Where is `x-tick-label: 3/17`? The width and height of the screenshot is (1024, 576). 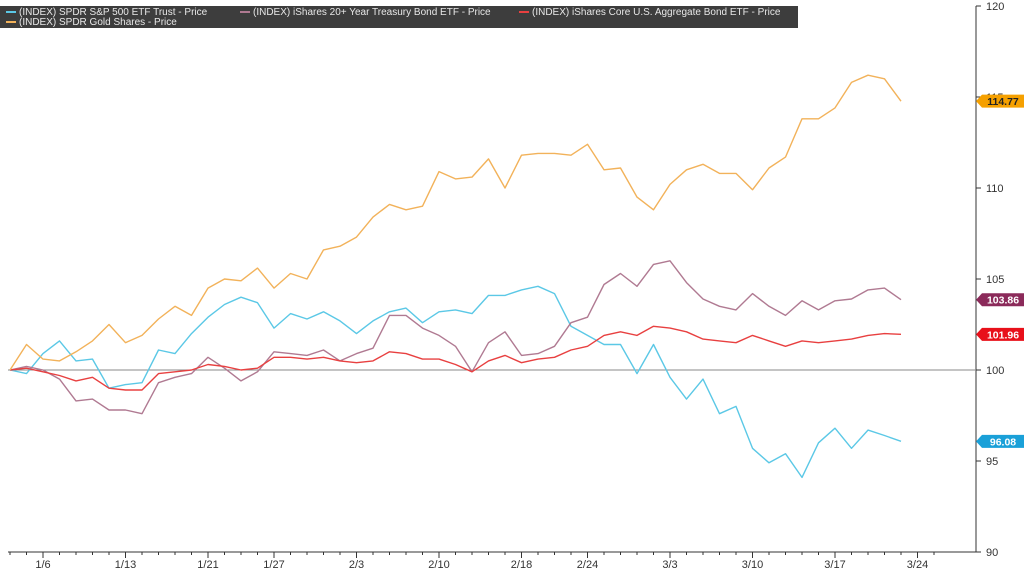
x-tick-label: 3/17 is located at coordinates (834, 565).